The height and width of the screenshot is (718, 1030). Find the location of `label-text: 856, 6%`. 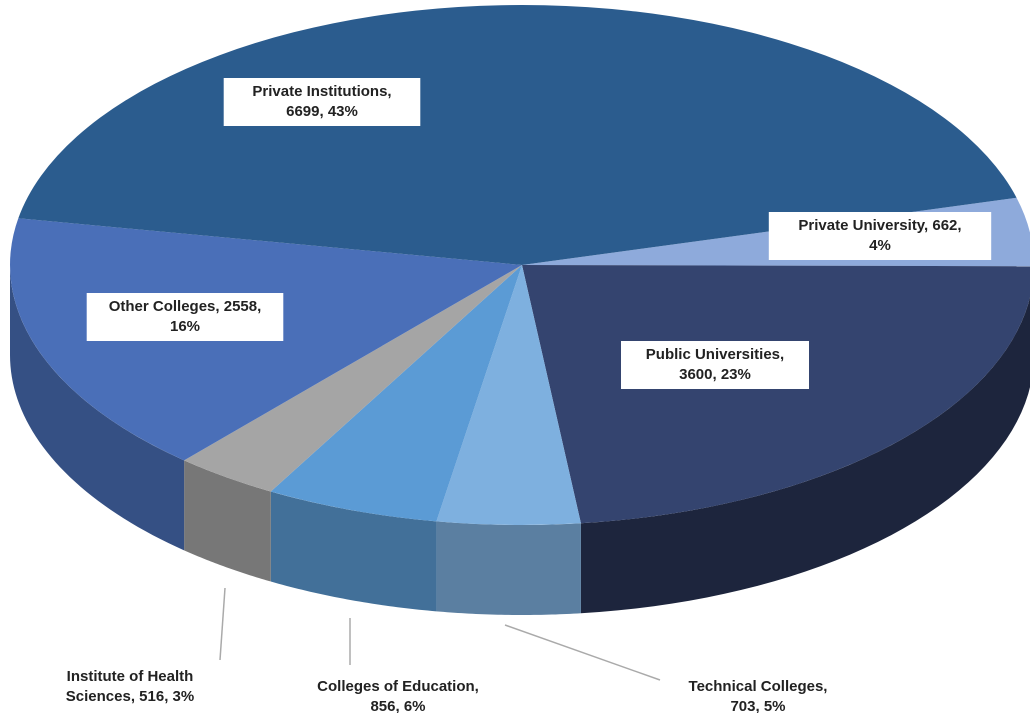

label-text: 856, 6% is located at coordinates (397, 705).